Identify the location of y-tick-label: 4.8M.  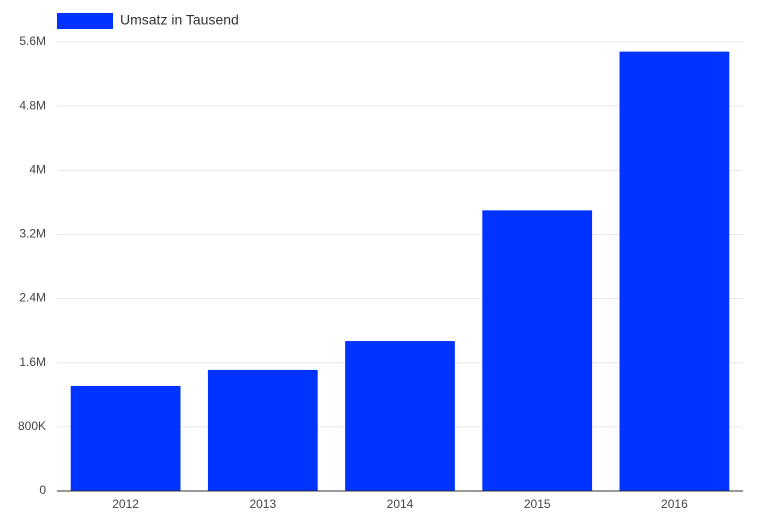
(32, 105).